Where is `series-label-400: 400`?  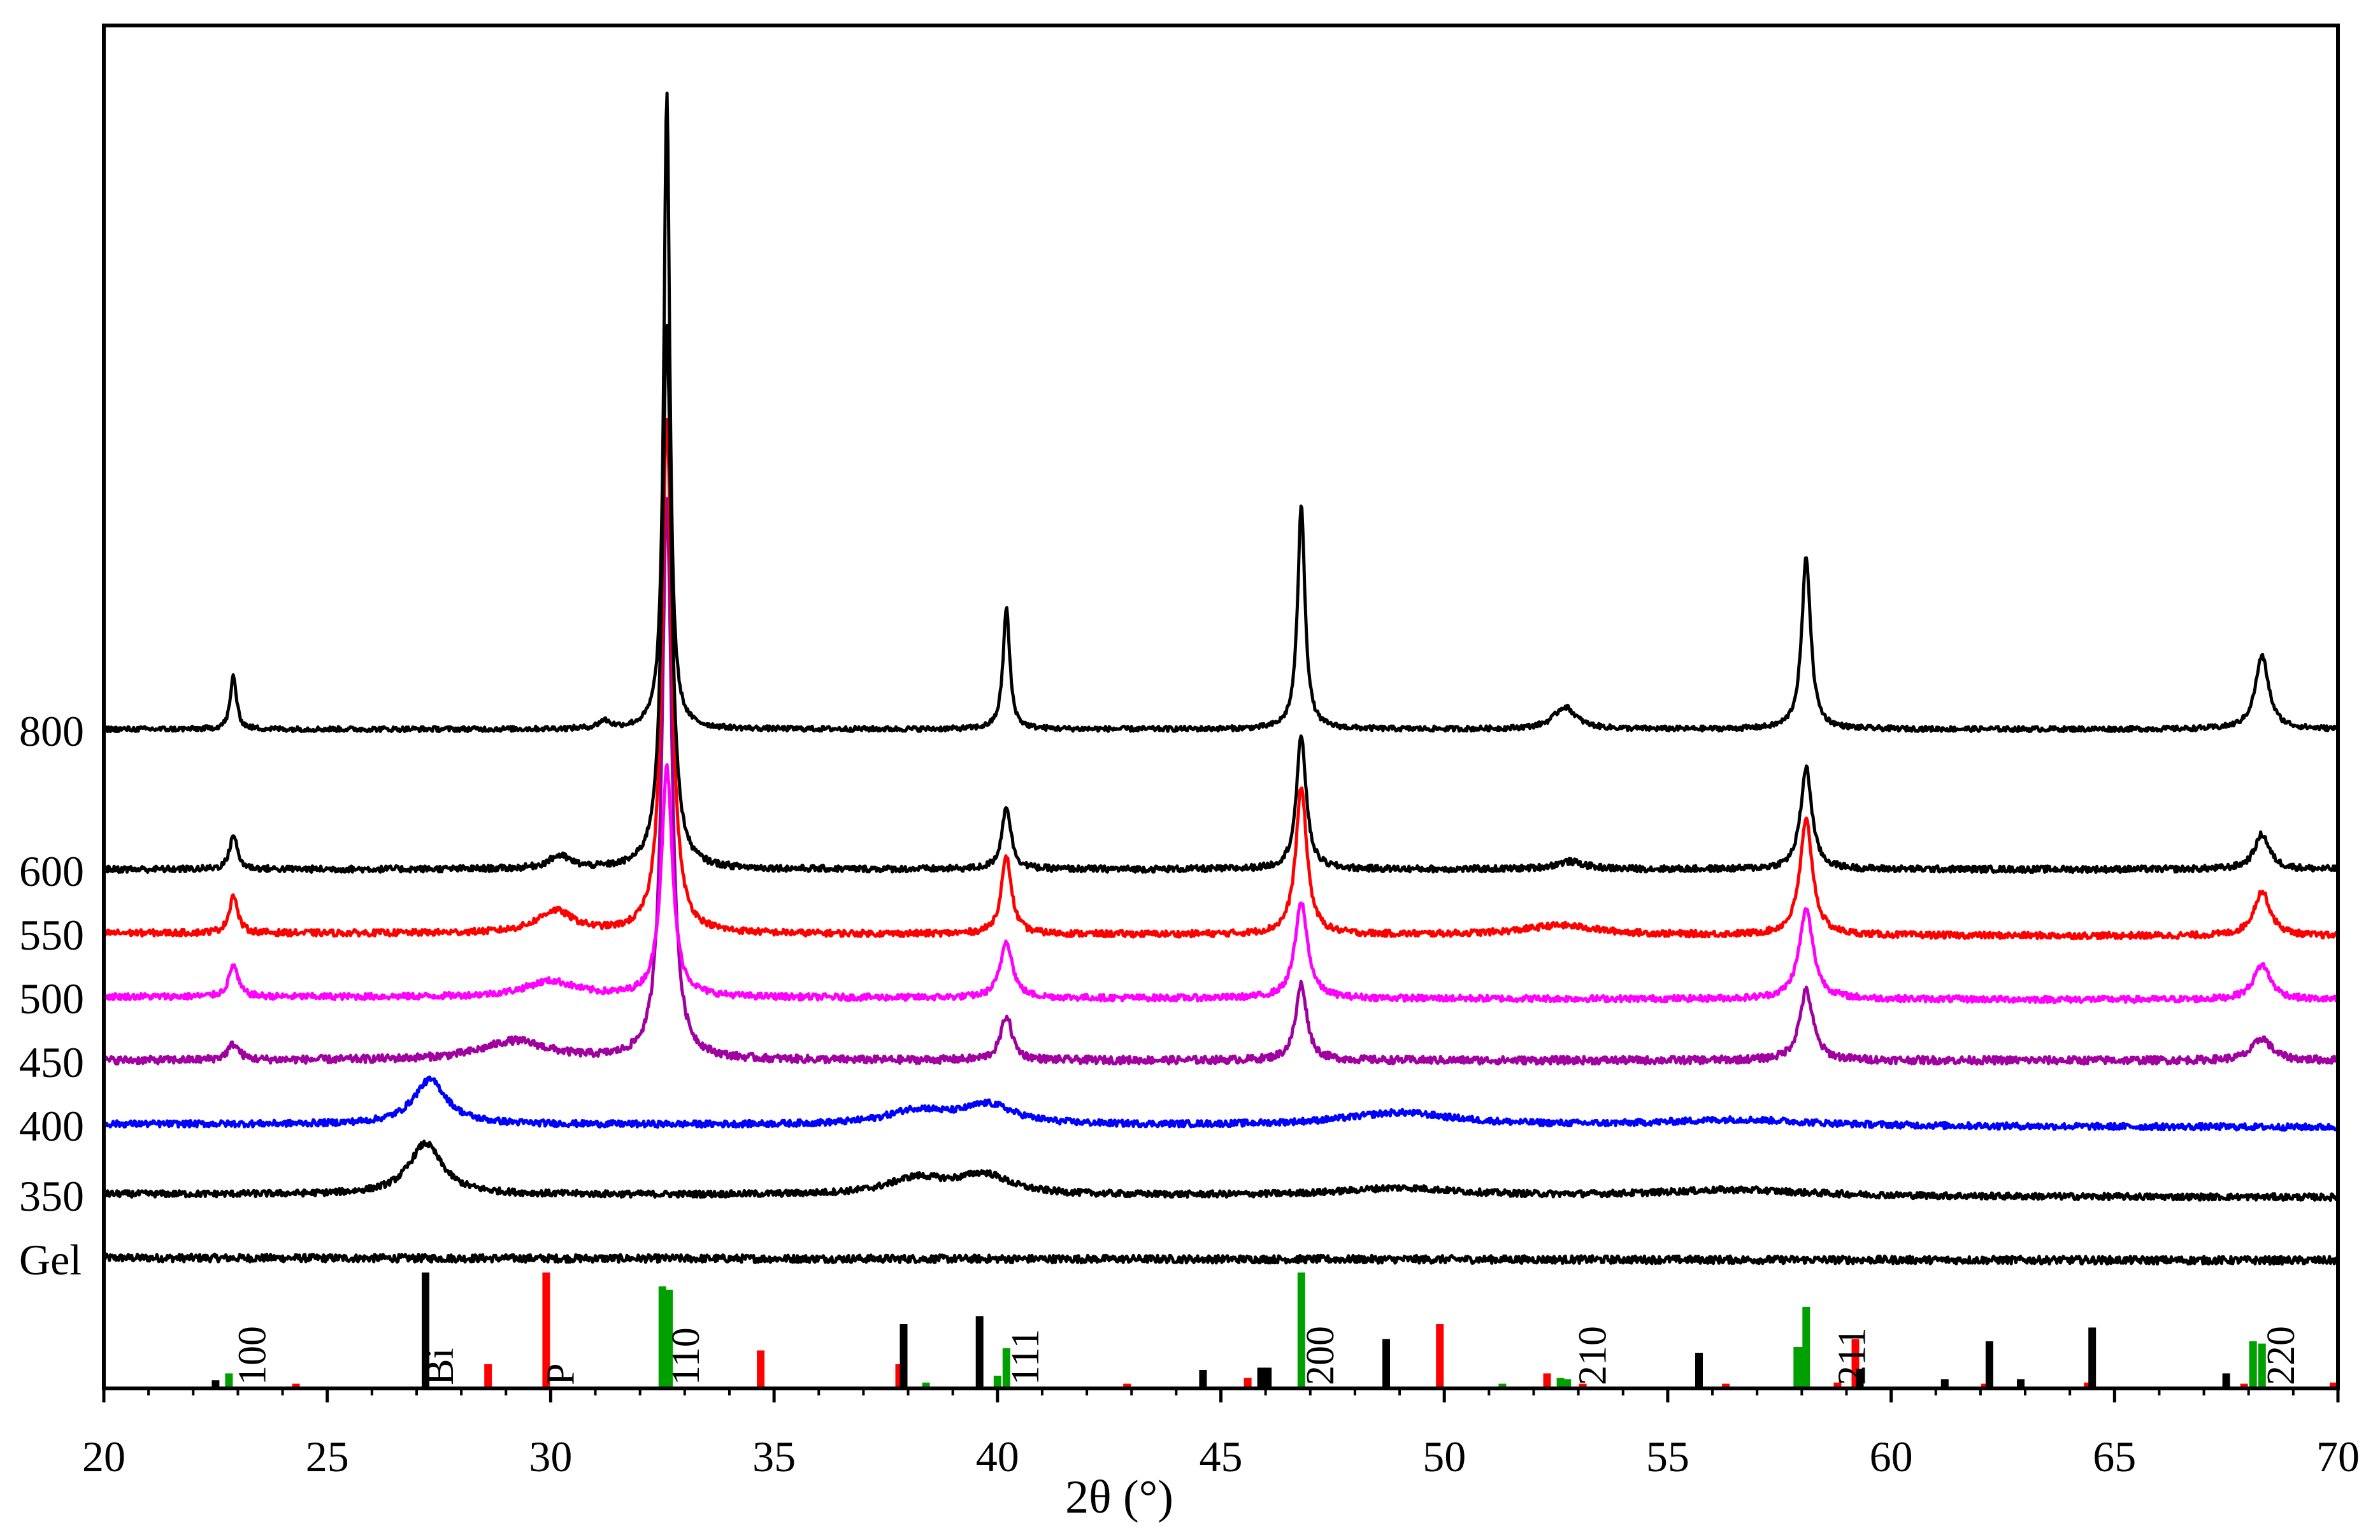 series-label-400: 400 is located at coordinates (51, 1126).